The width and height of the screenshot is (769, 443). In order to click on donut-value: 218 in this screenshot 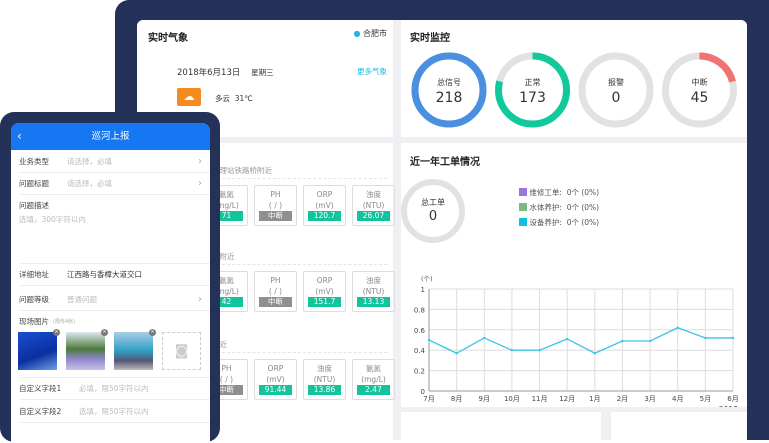, I will do `click(449, 98)`.